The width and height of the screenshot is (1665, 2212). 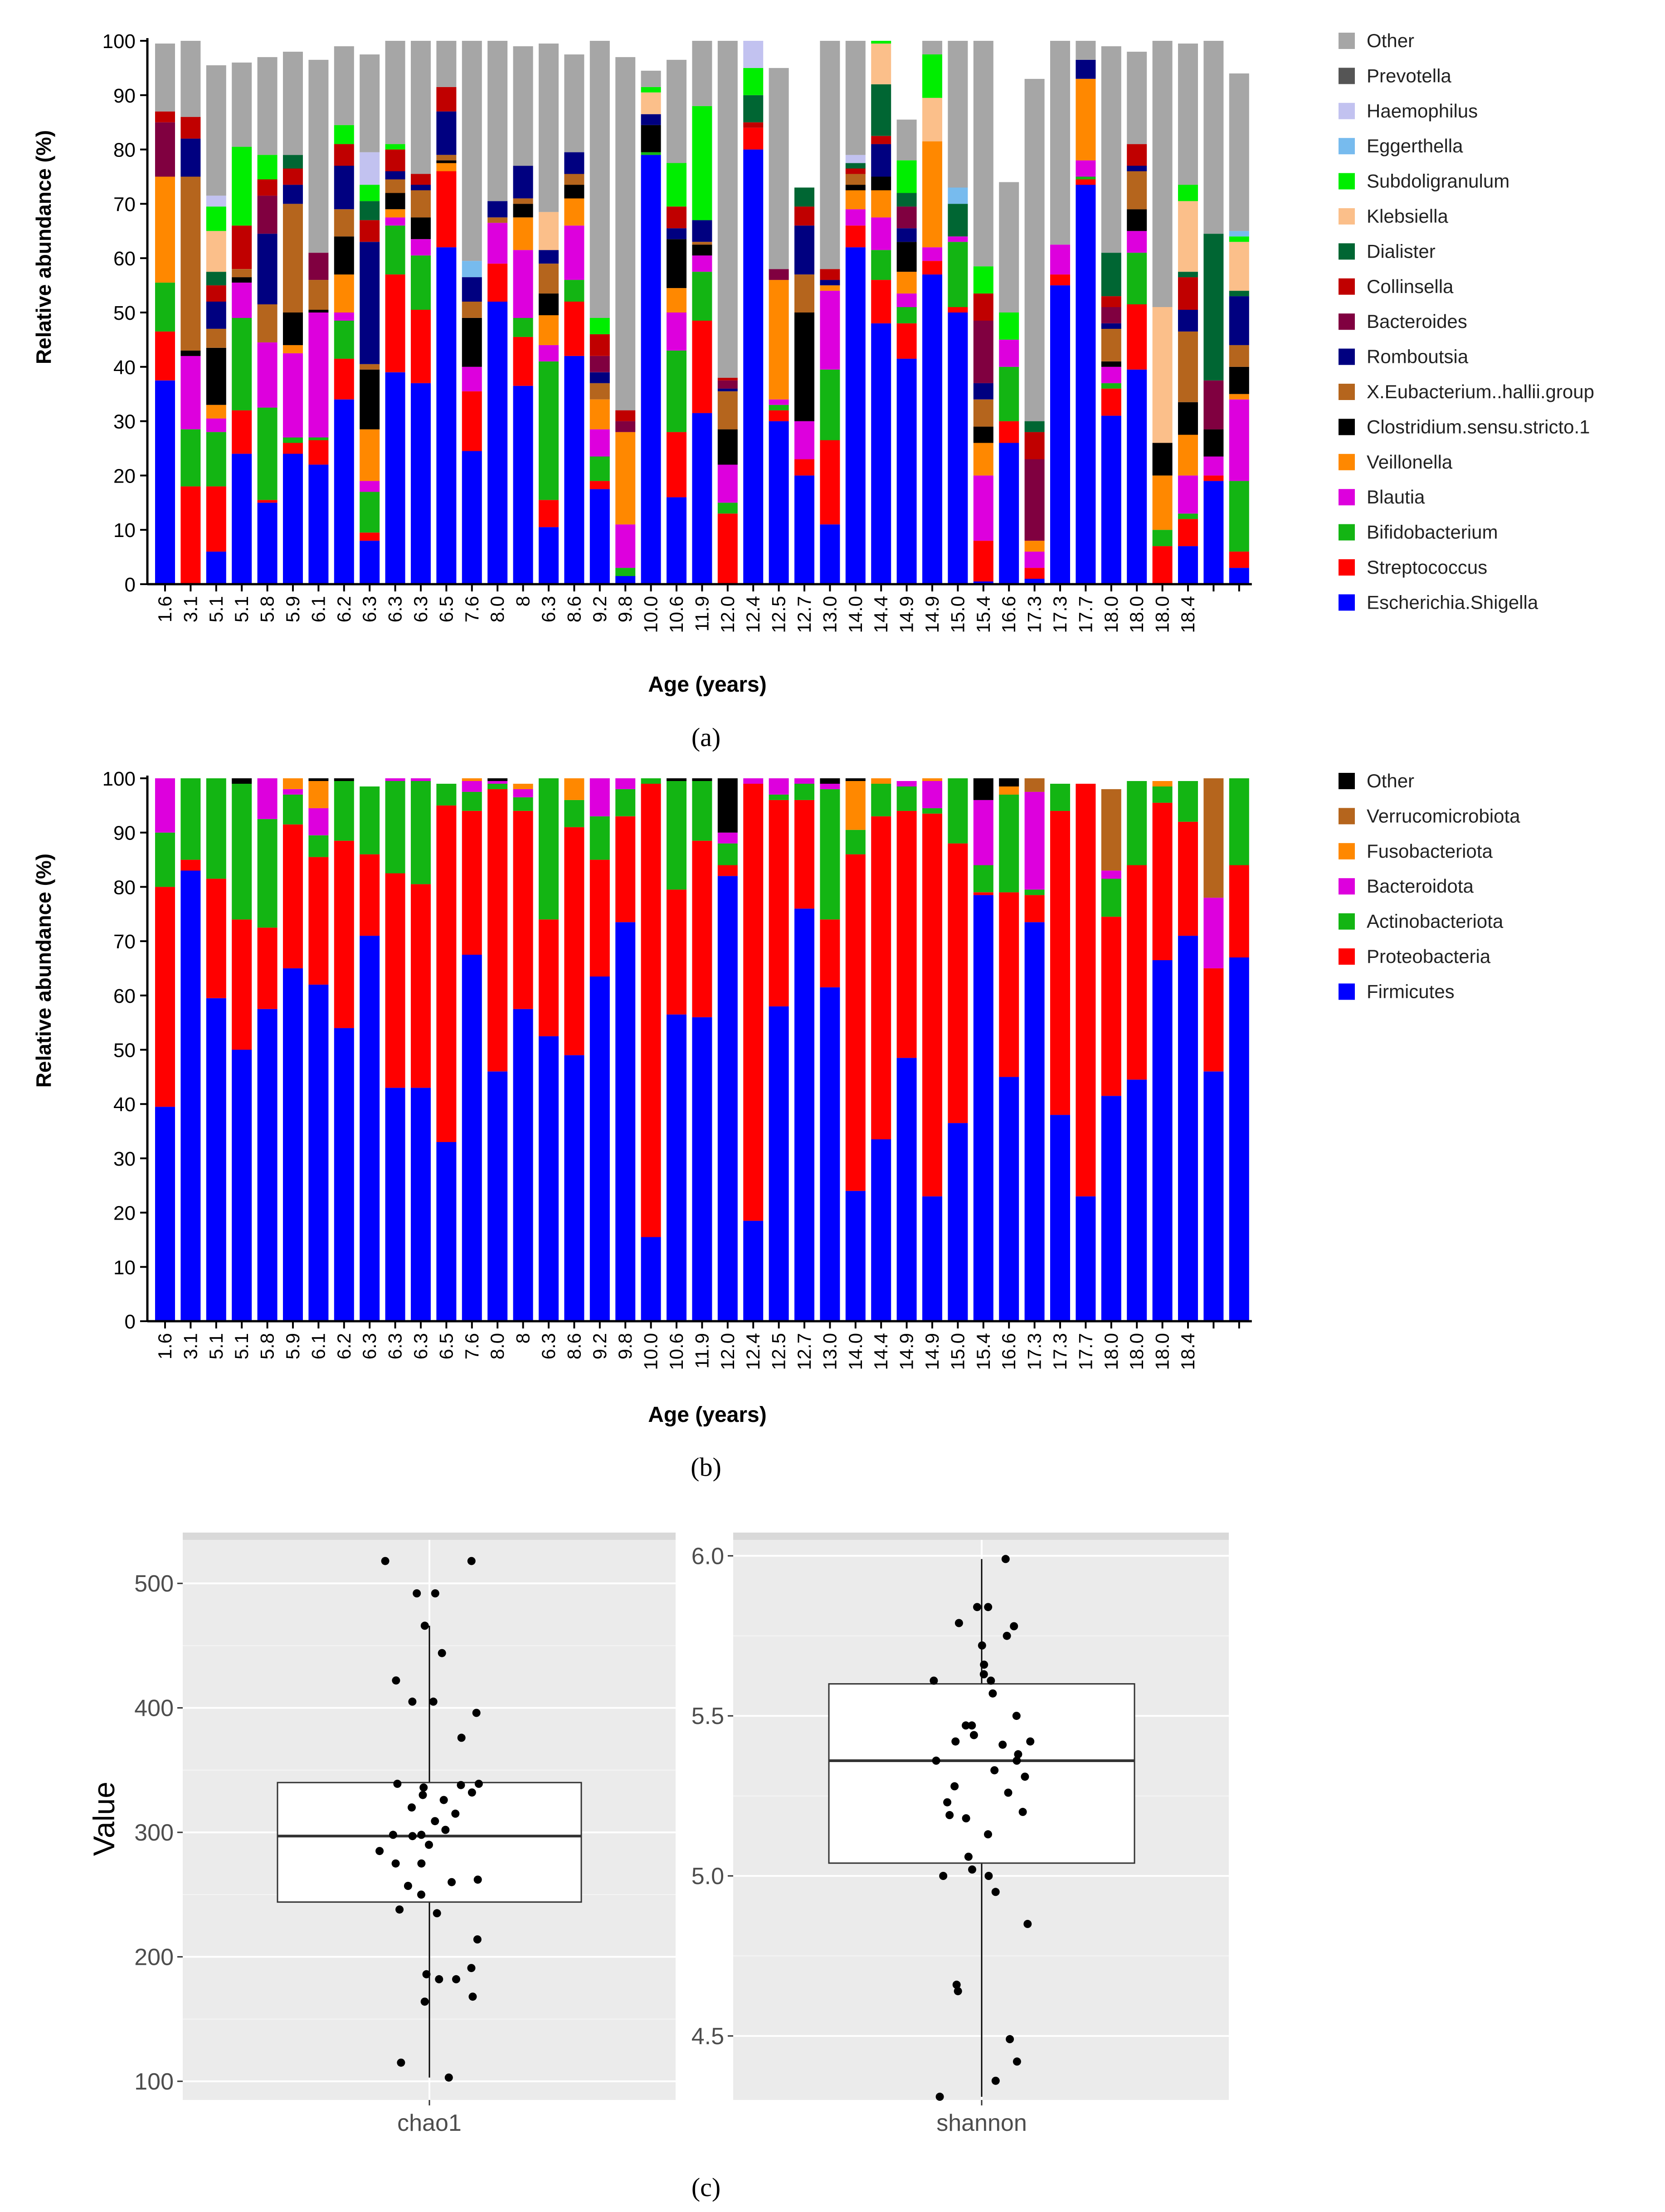 I want to click on panel-b-y-tick-label-30: 30, so click(x=125, y=1159).